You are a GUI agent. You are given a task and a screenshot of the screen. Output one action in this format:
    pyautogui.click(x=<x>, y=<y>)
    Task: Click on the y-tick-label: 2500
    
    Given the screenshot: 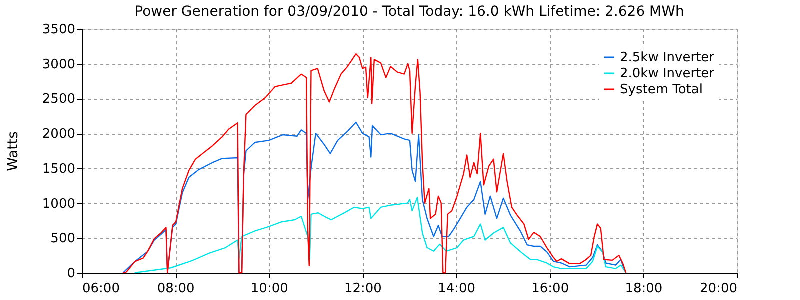 What is the action you would take?
    pyautogui.click(x=59, y=100)
    